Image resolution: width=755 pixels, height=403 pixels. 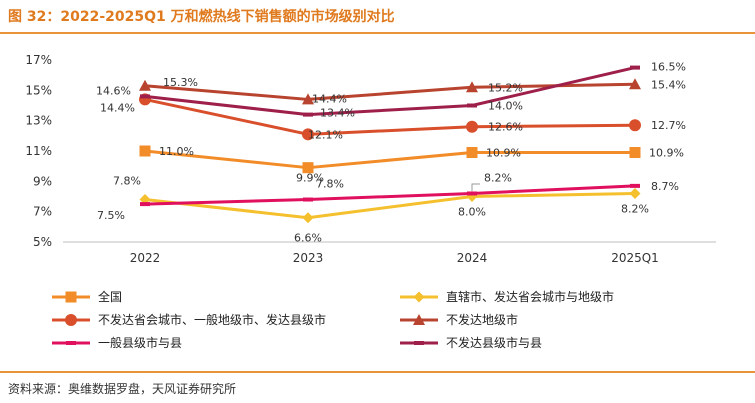 I want to click on data-label: 13.4%, so click(x=337, y=113).